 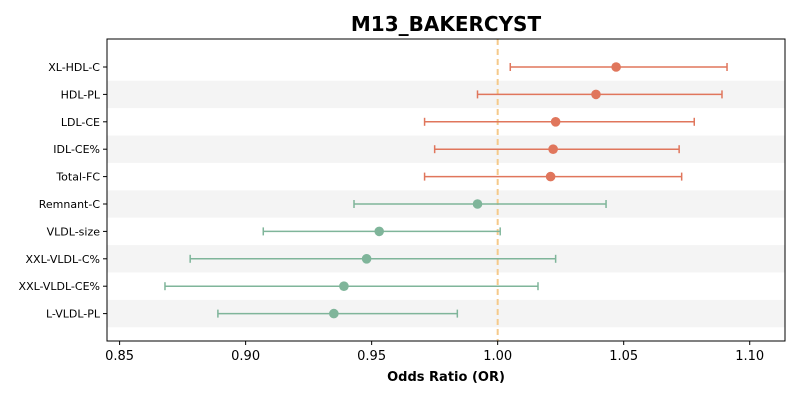 I want to click on y-tick-label: HDL-PL, so click(x=81, y=94).